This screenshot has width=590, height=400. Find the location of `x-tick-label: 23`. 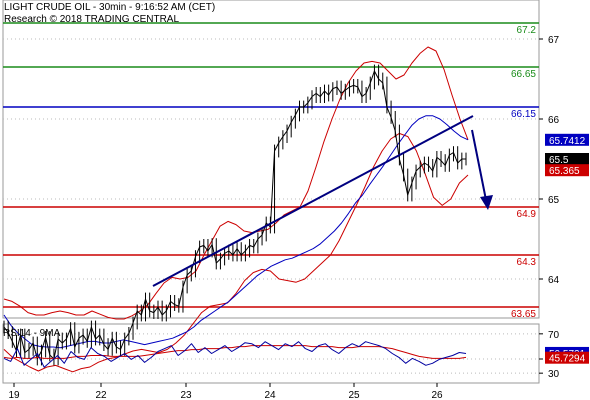

x-tick-label: 23 is located at coordinates (186, 395).